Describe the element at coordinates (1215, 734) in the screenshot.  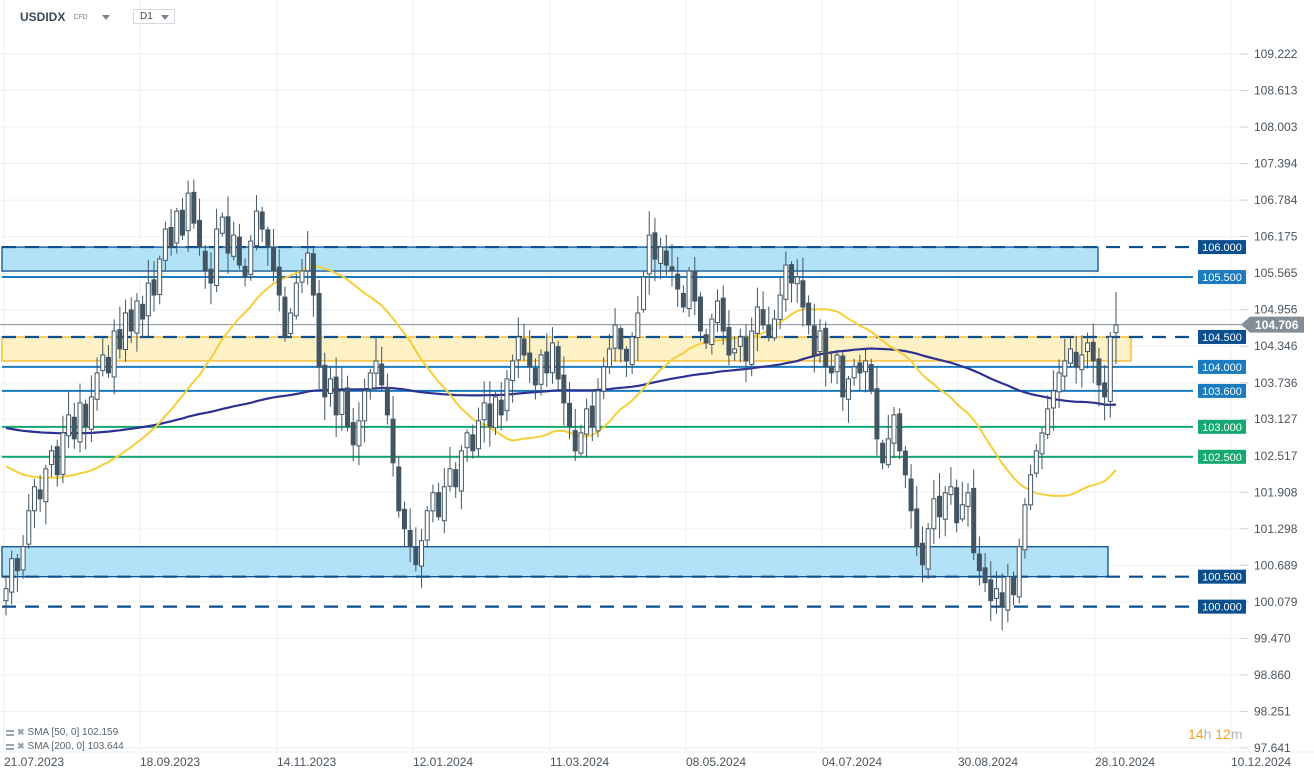
I see `candle-countdown: 14h 12m` at that location.